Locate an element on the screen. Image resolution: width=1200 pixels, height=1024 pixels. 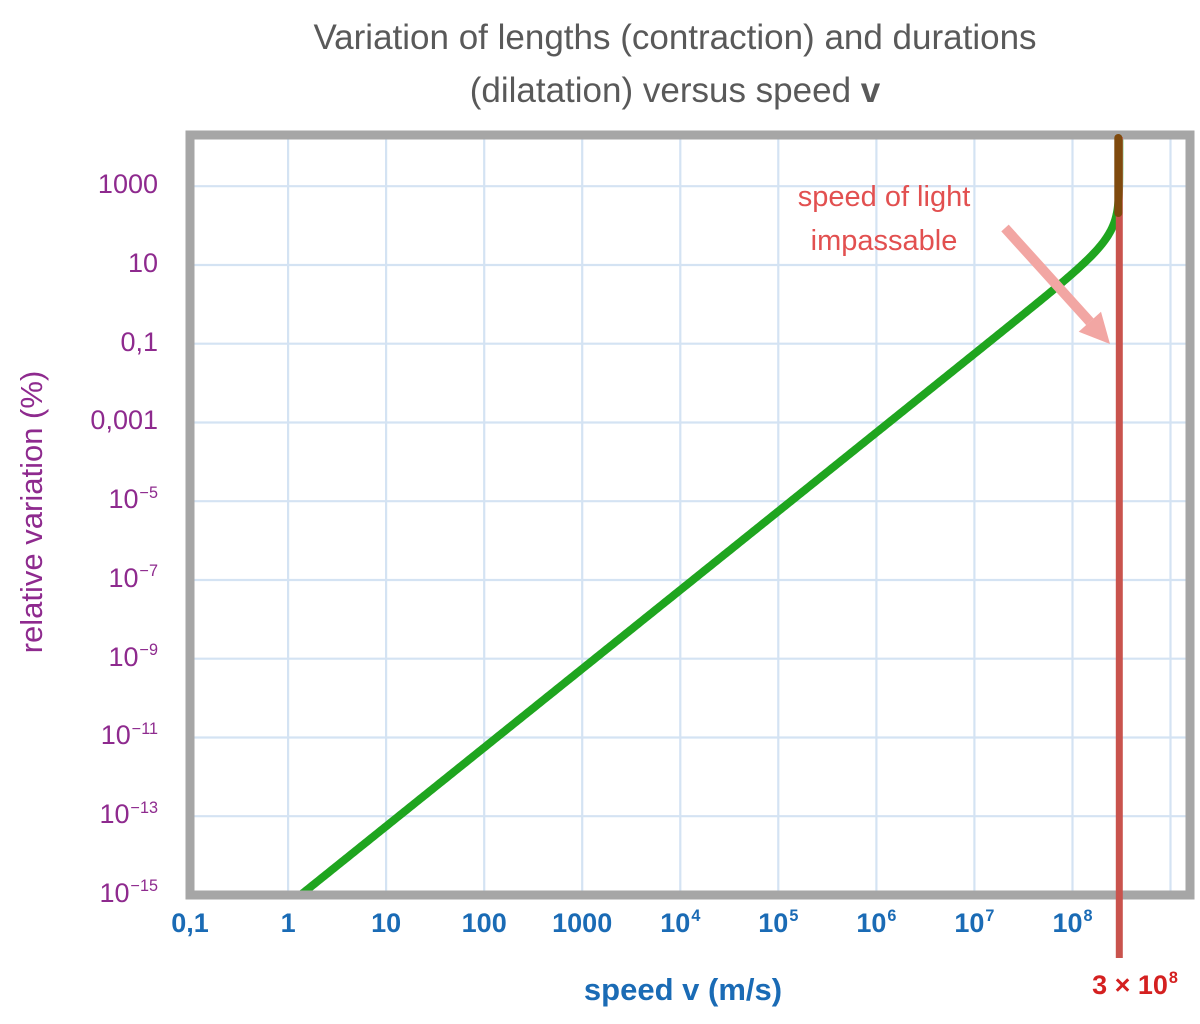
x-tick-label: 1 is located at coordinates (288, 923).